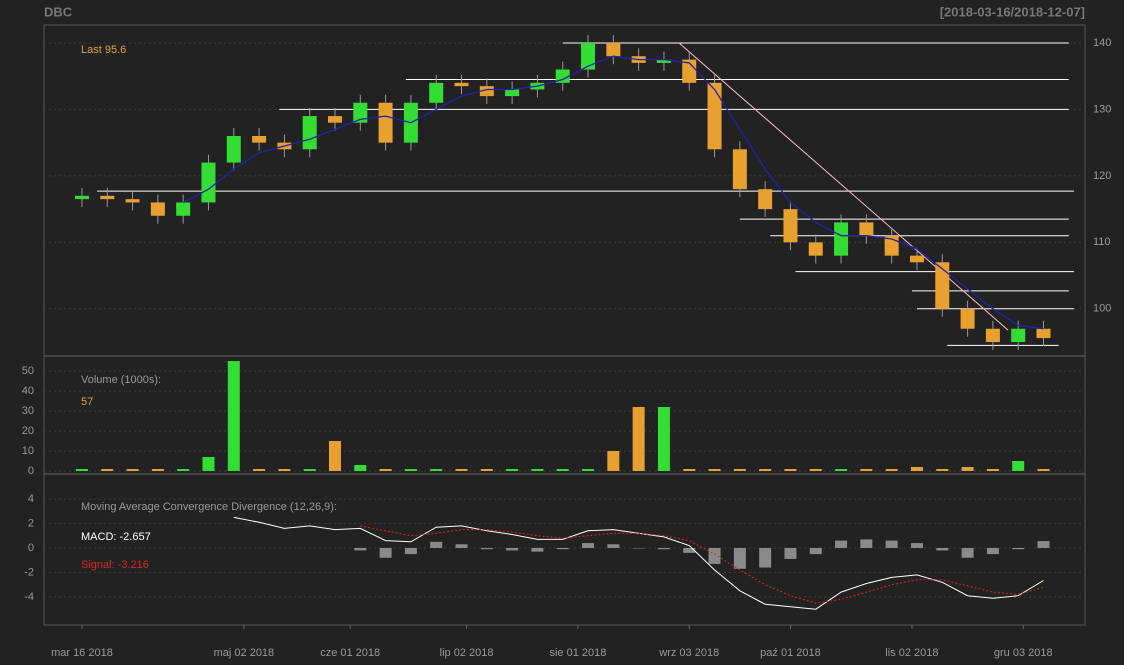  What do you see at coordinates (843, 186) in the screenshot?
I see `trend-line` at bounding box center [843, 186].